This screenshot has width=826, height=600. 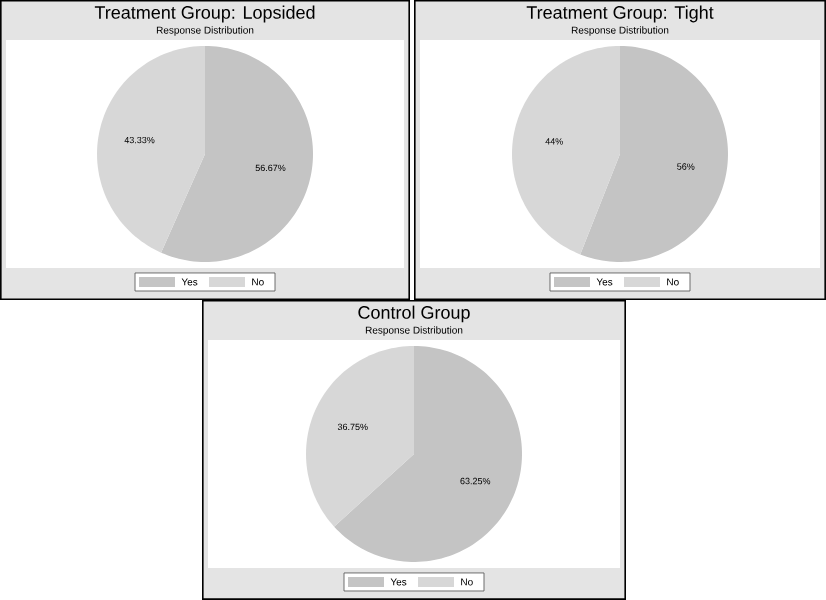 I want to click on chart-title: Treatment Group: Tight, so click(x=620, y=14).